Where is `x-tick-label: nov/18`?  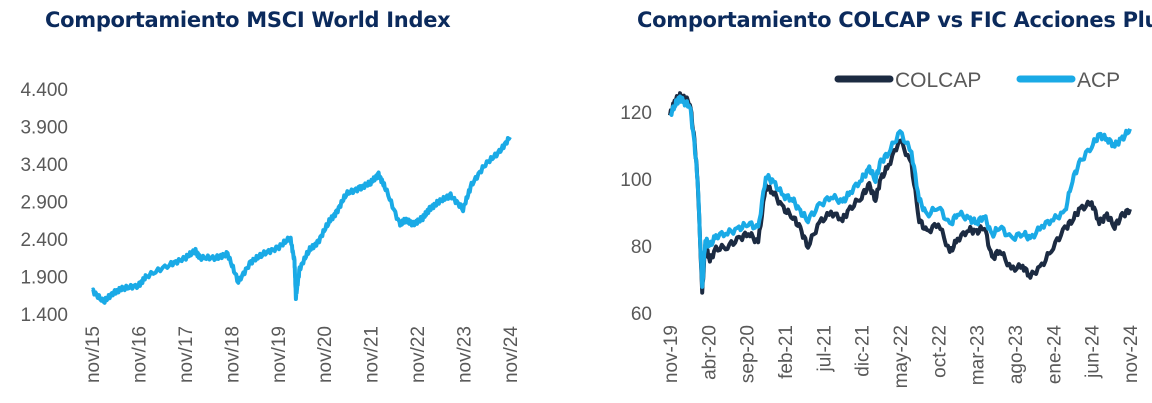
x-tick-label: nov/18 is located at coordinates (232, 354).